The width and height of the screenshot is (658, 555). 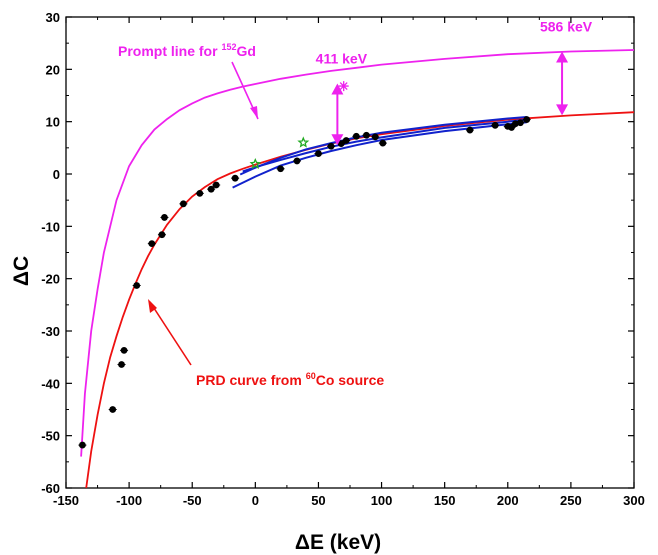 I want to click on cross-point, so click(x=343, y=86).